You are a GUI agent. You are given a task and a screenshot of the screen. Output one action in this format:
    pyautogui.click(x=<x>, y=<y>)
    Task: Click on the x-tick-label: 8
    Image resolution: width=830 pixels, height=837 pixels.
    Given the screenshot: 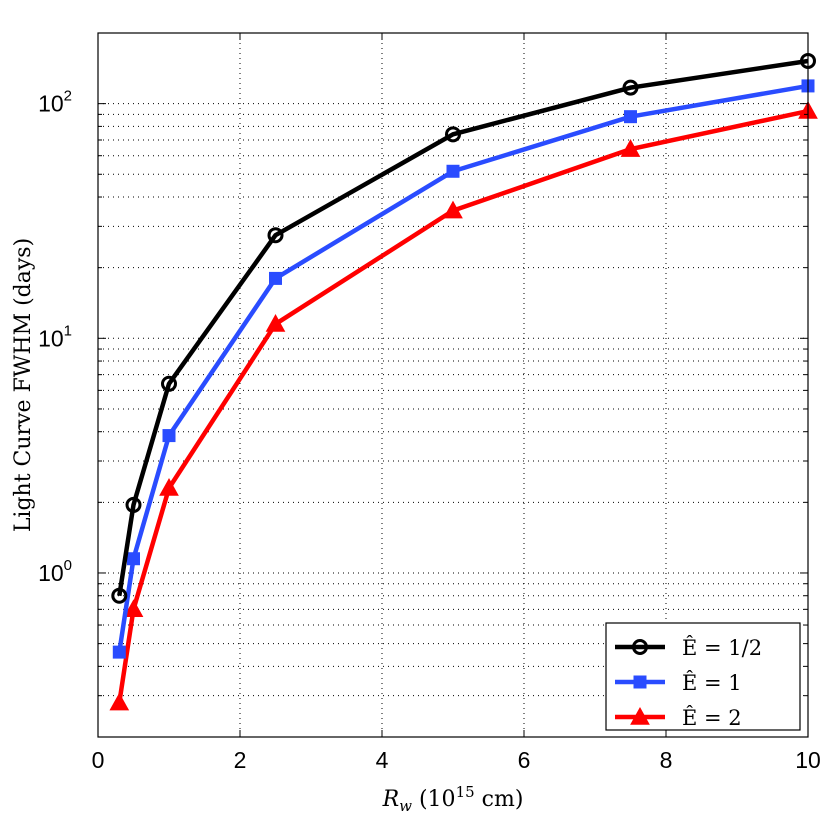 What is the action you would take?
    pyautogui.click(x=666, y=760)
    